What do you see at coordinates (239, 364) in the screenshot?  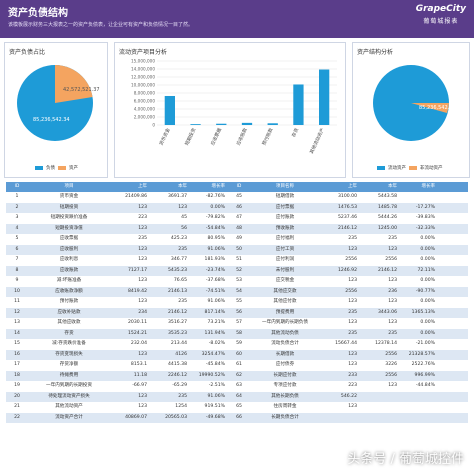 I see `table-cell: 61` at bounding box center [239, 364].